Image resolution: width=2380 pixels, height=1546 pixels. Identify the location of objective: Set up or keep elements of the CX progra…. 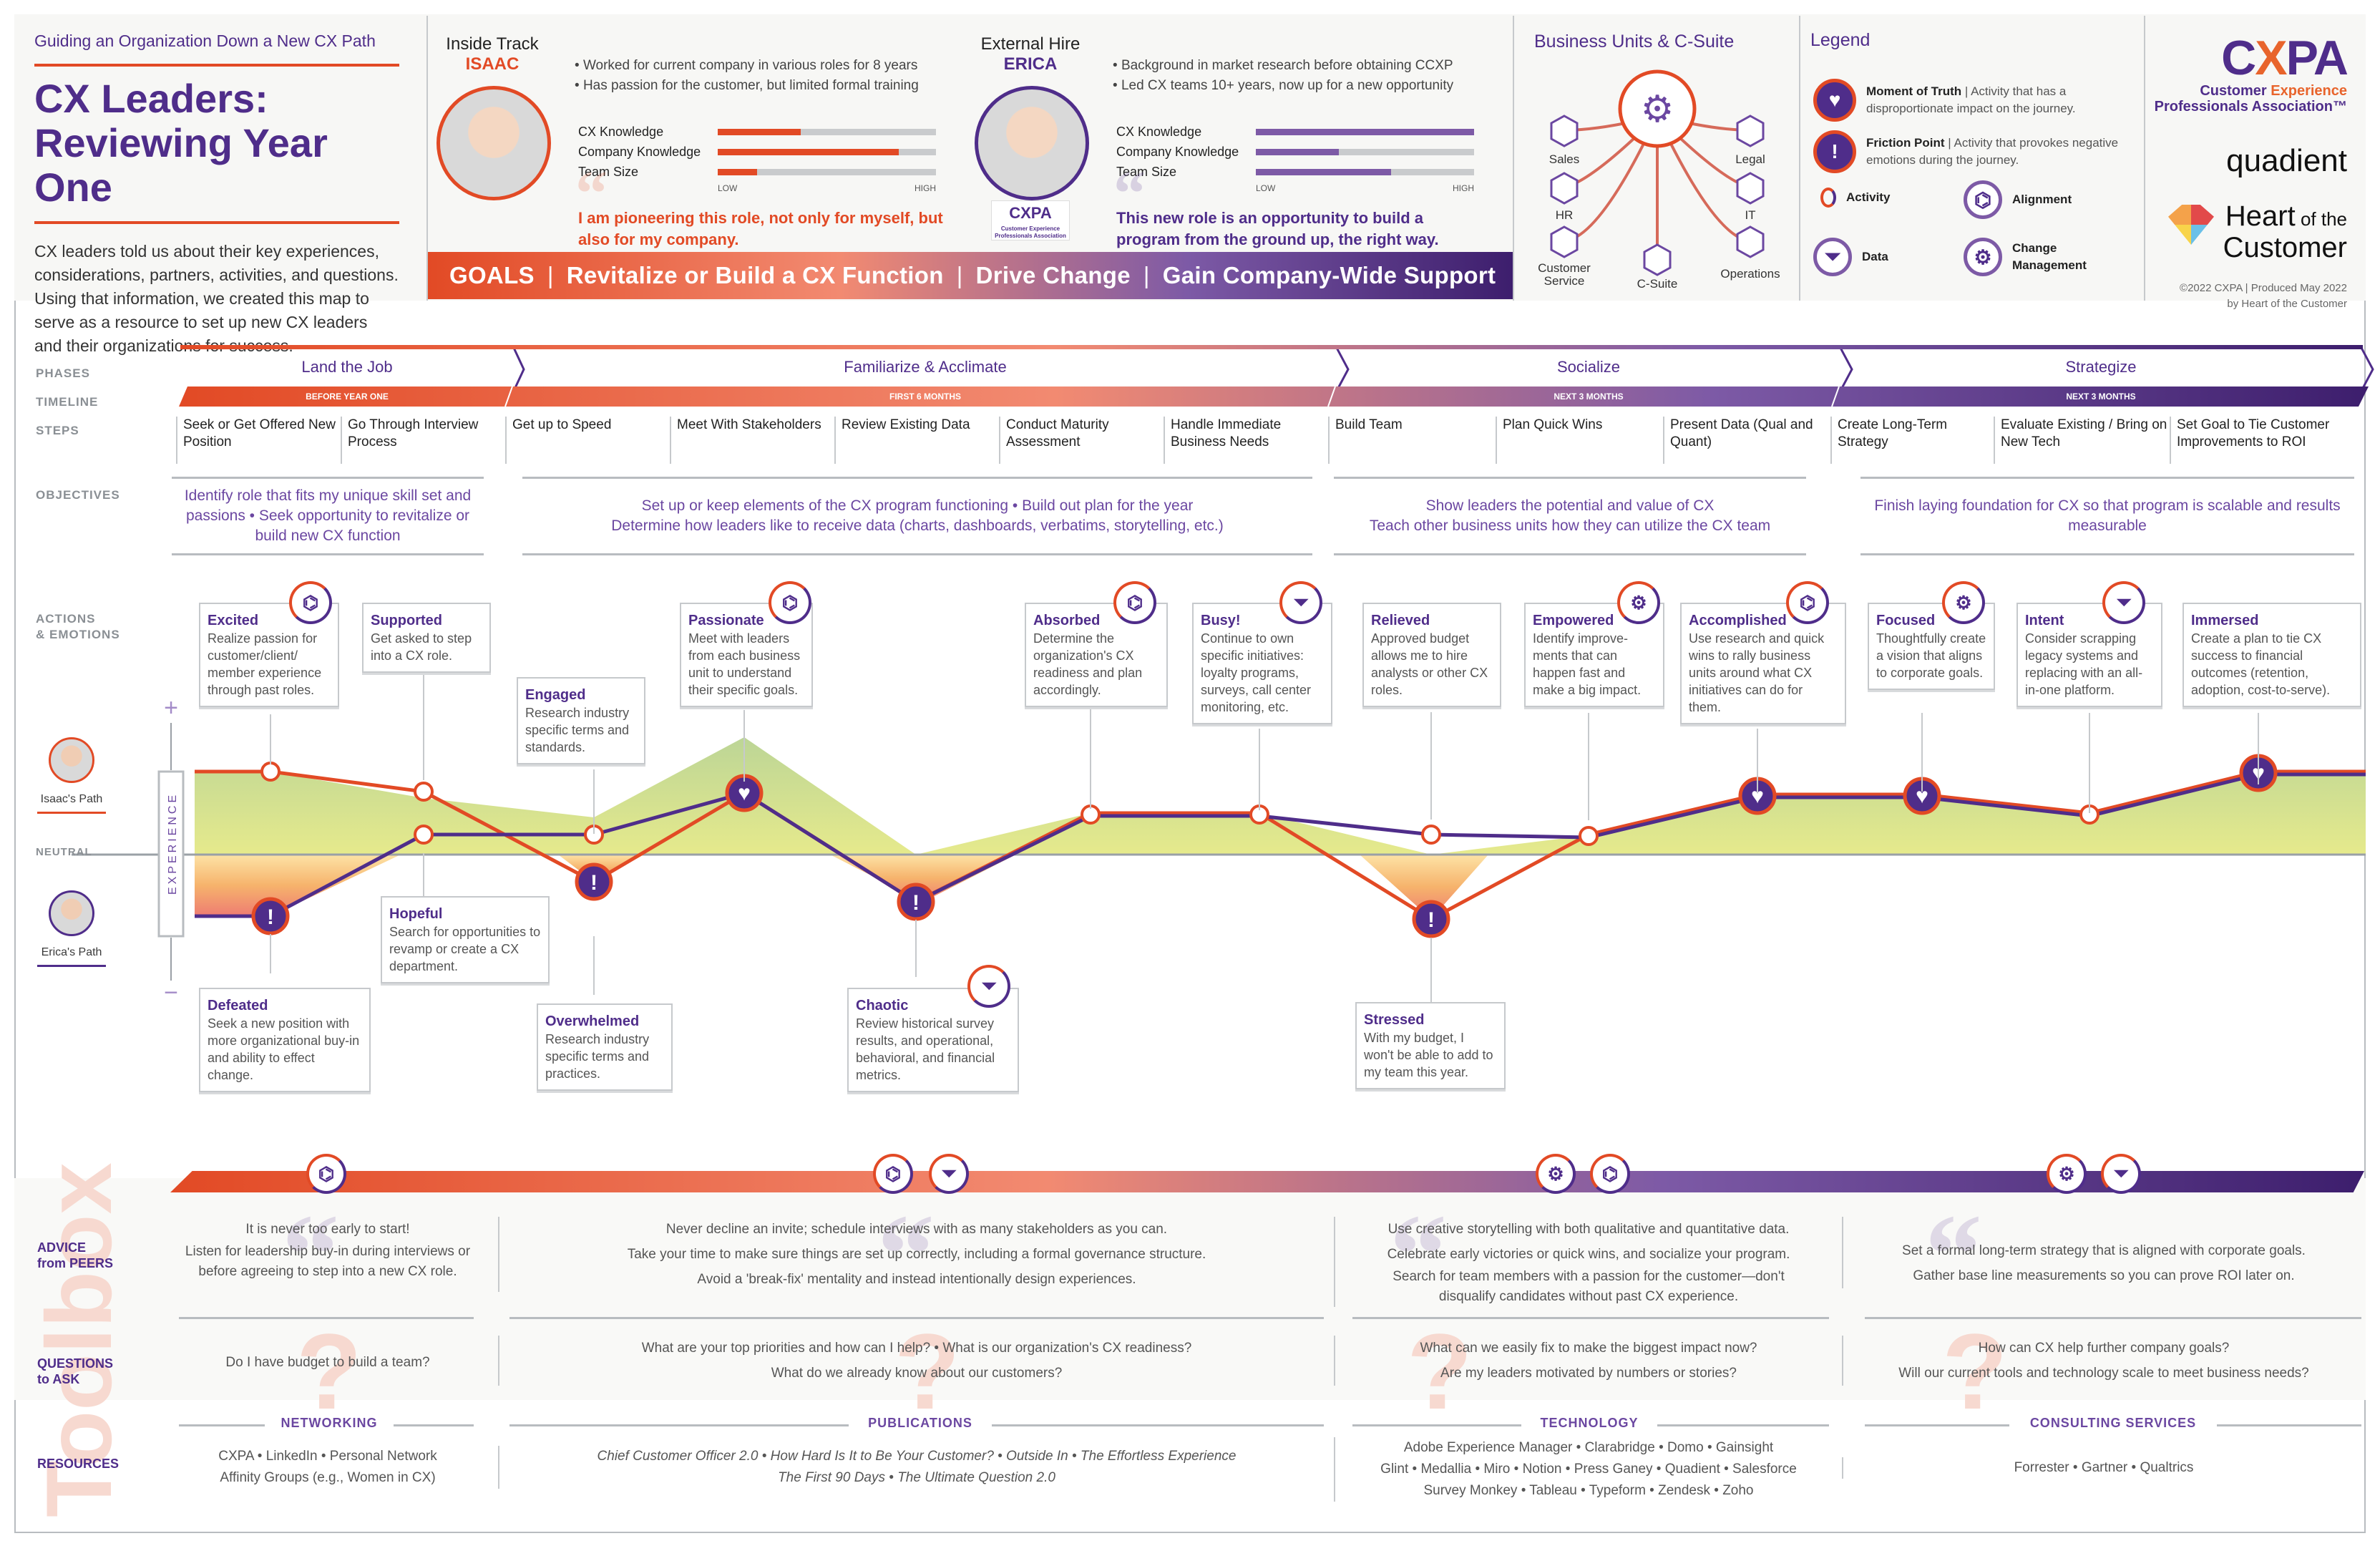
(917, 516).